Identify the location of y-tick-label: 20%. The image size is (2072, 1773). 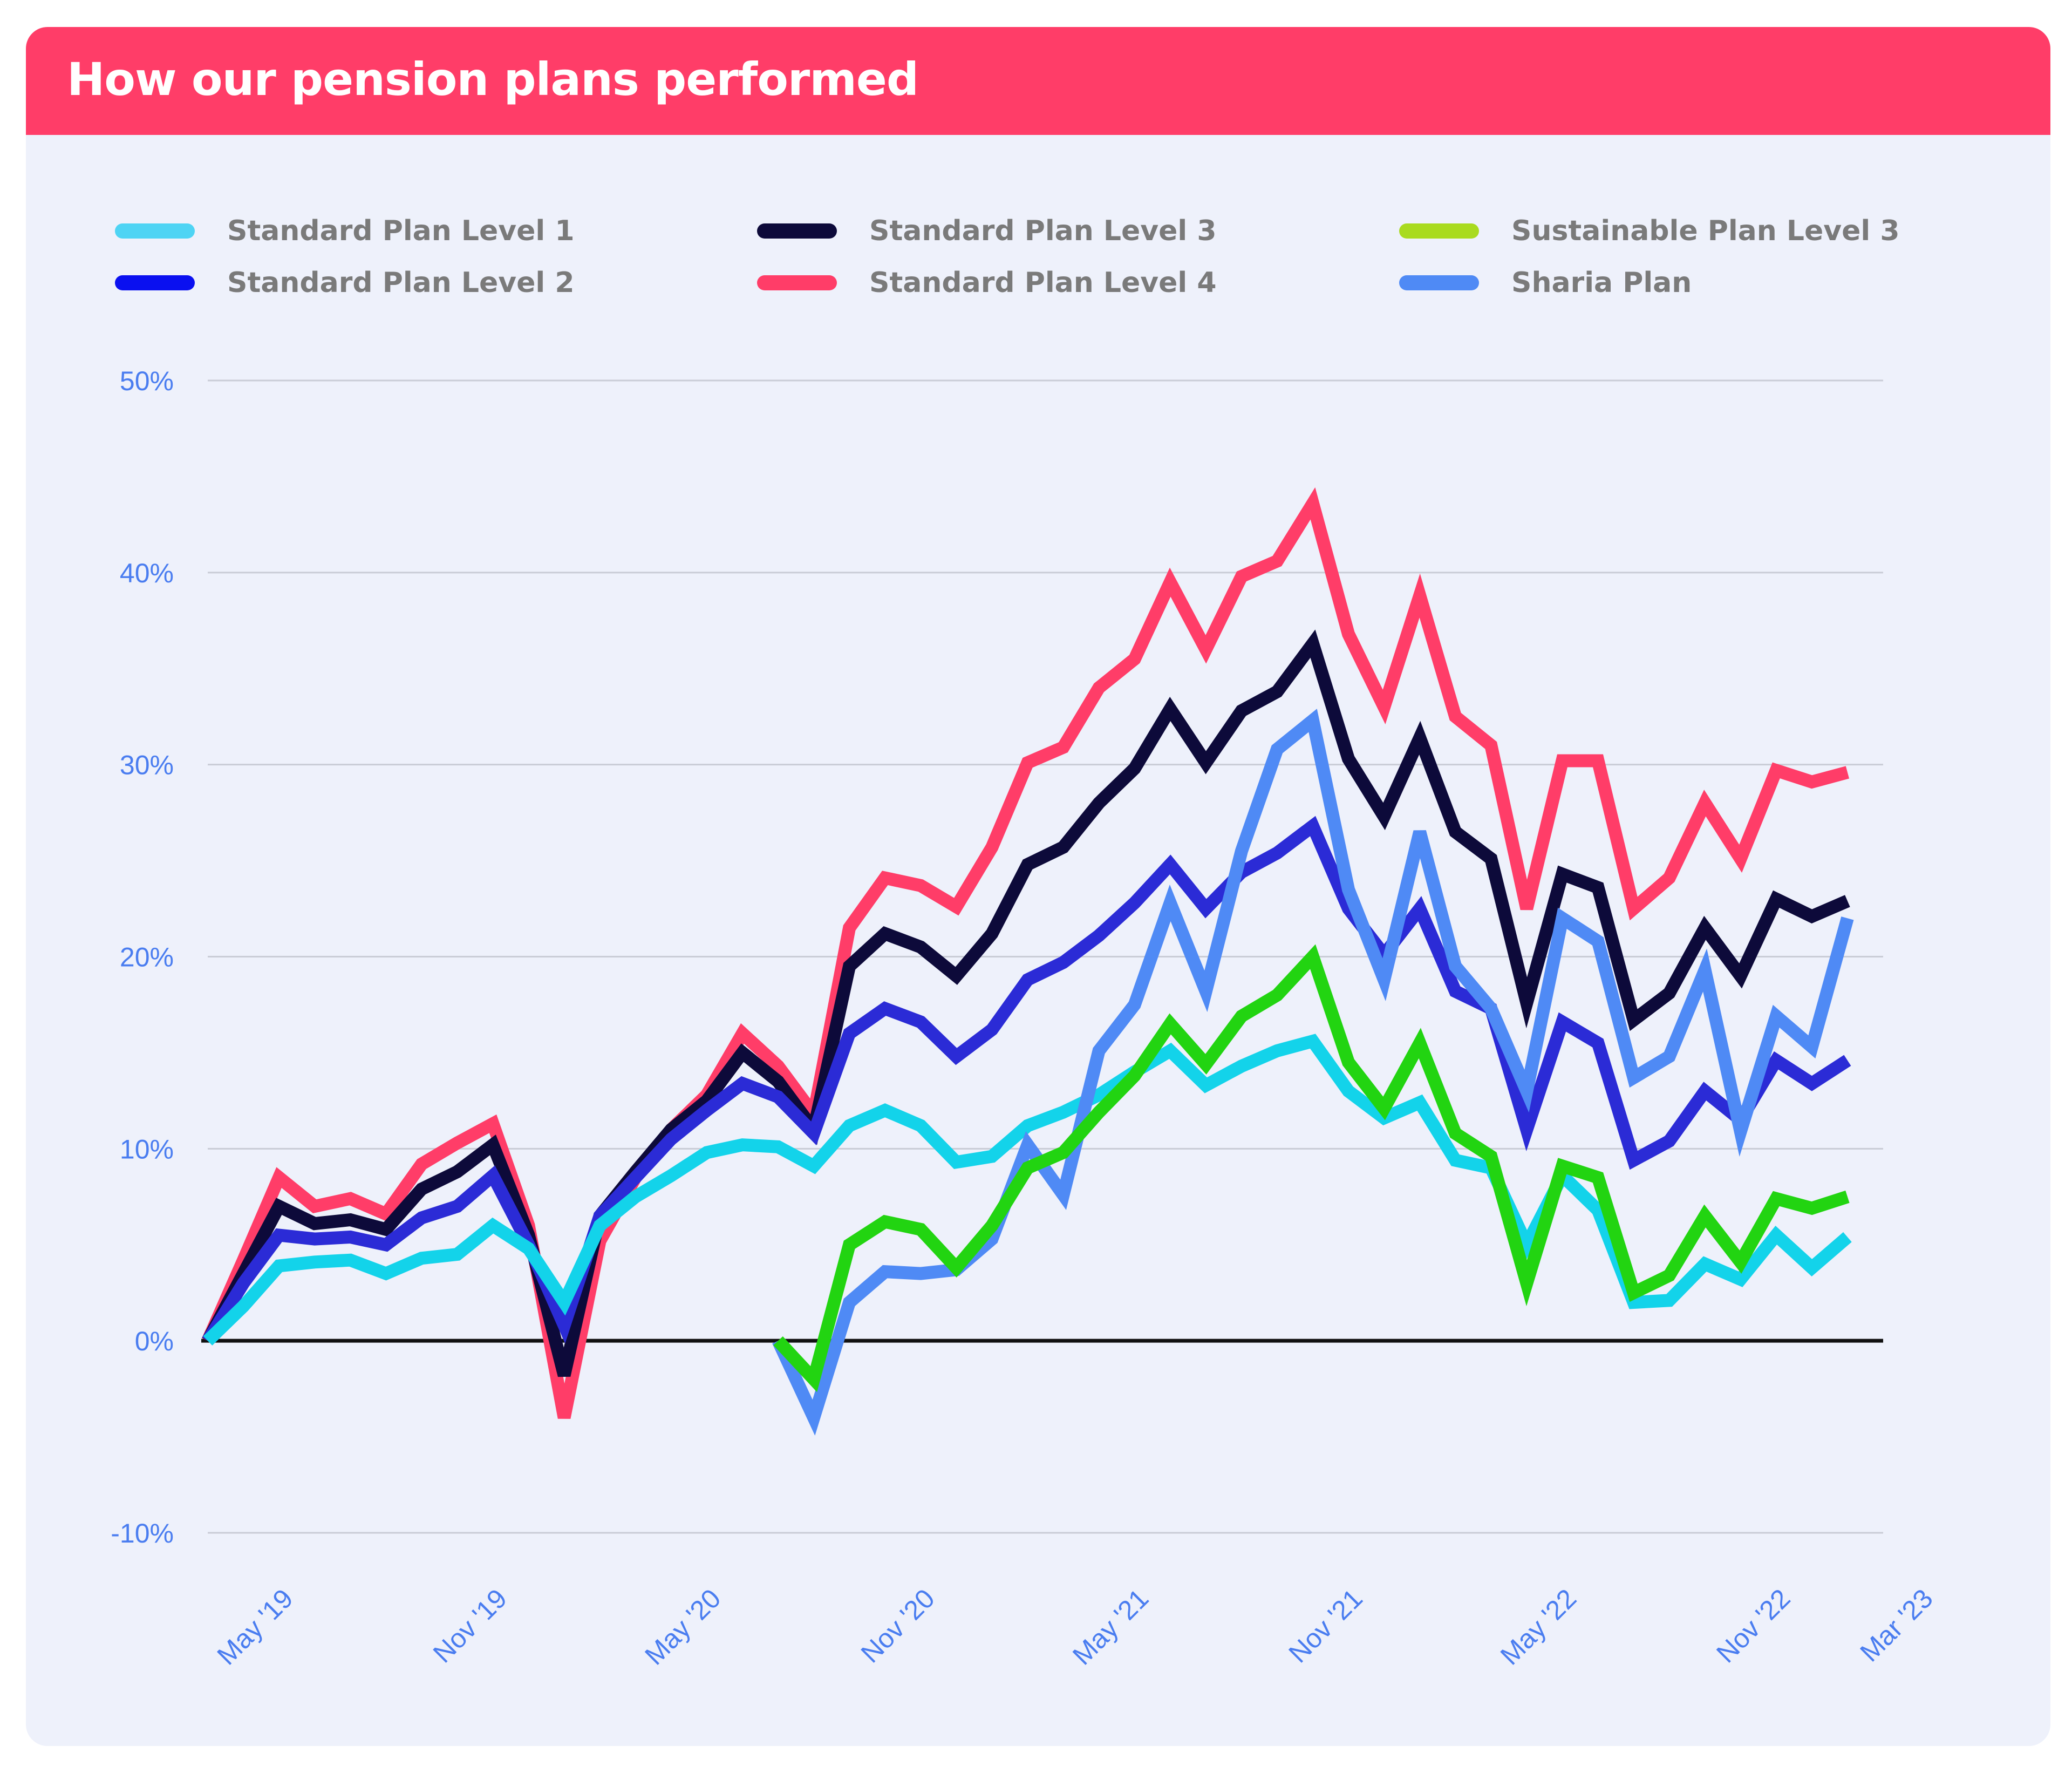
(147, 957).